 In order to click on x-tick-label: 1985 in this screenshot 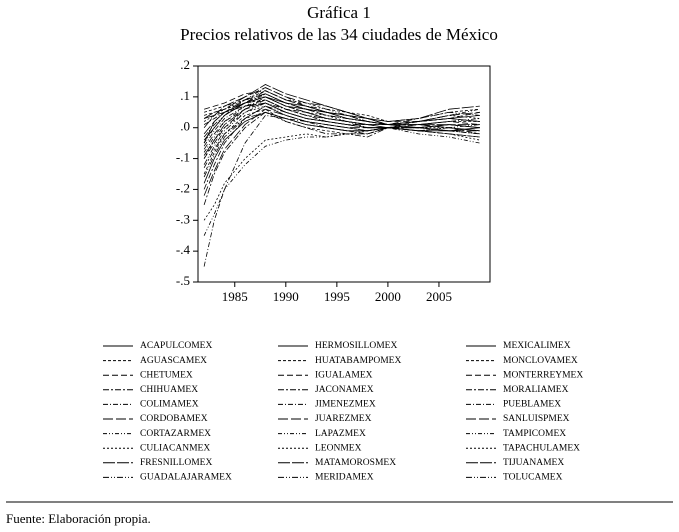, I will do `click(235, 296)`.